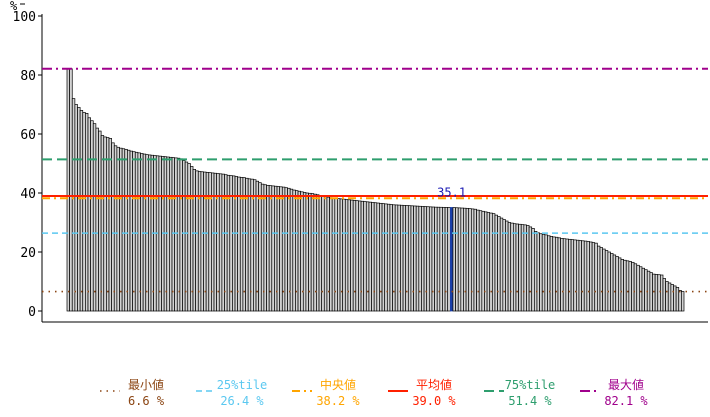  I want to click on legend-name-p75: 75%tile, so click(530, 385).